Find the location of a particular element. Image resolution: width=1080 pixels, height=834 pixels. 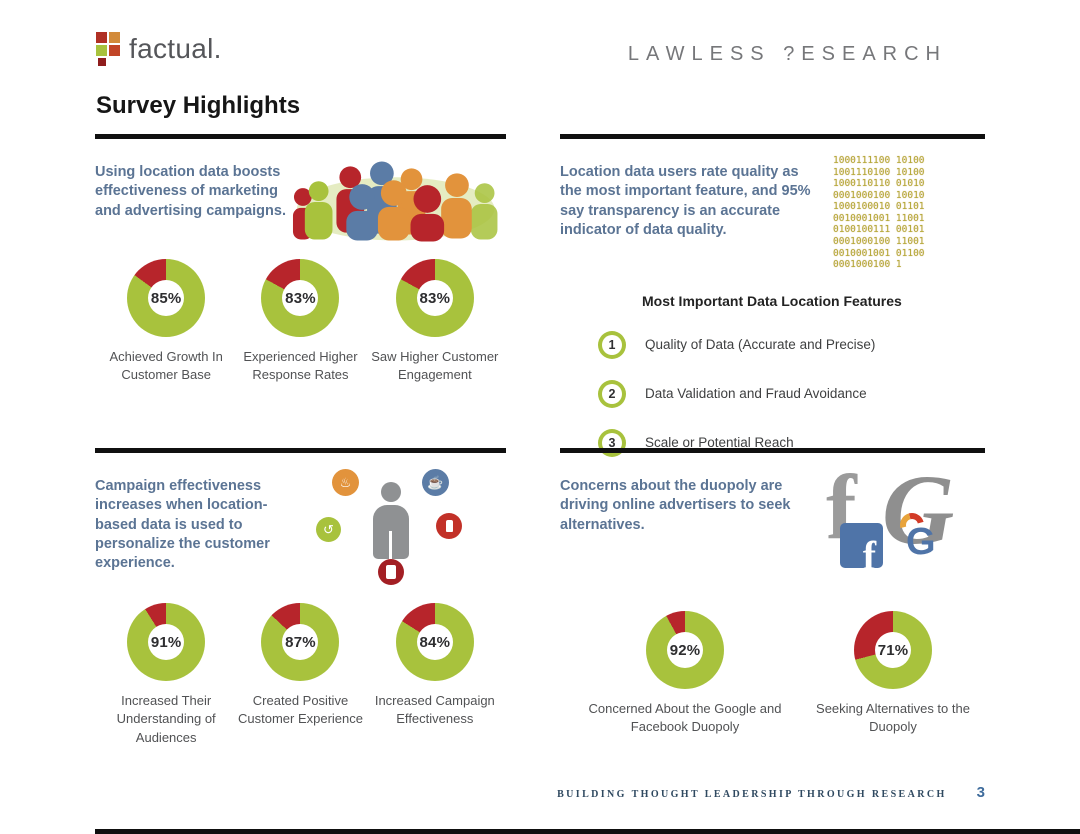

donut-ring: 71% is located at coordinates (893, 650).